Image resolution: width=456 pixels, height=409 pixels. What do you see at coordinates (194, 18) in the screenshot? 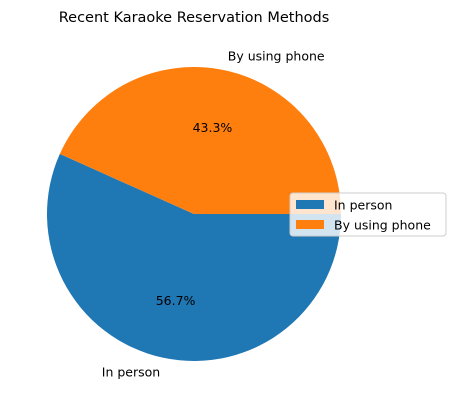
I see `chart-title: Recent Karaoke Reservation Methods` at bounding box center [194, 18].